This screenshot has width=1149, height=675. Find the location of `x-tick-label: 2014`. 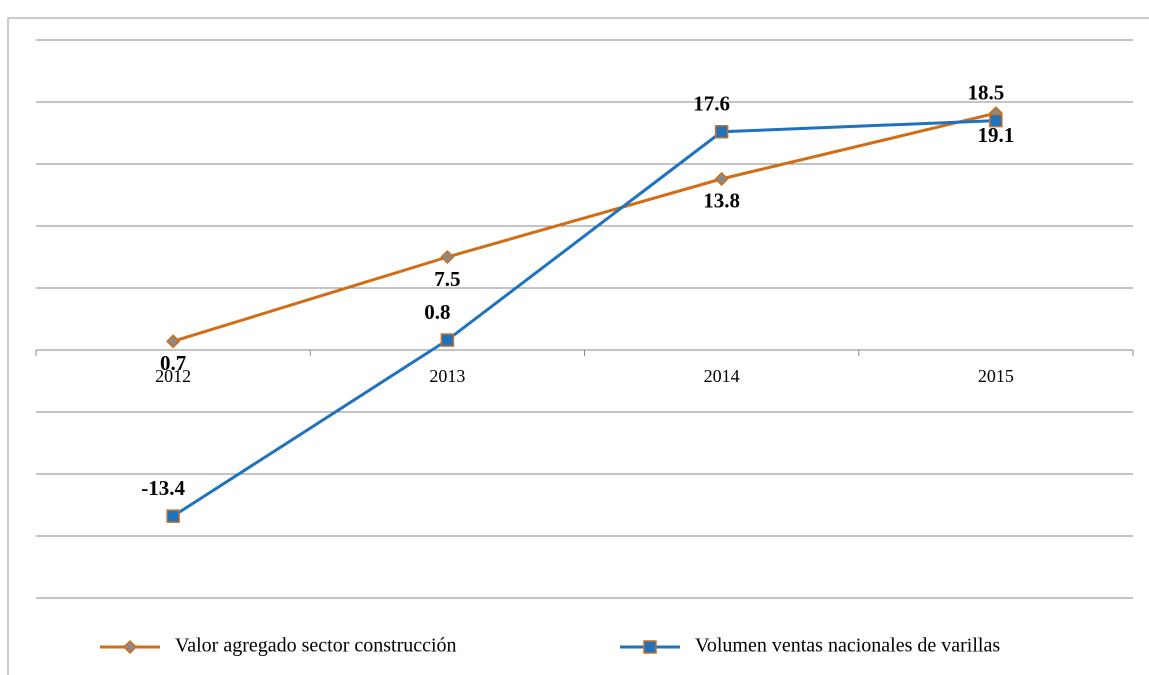

x-tick-label: 2014 is located at coordinates (722, 376).